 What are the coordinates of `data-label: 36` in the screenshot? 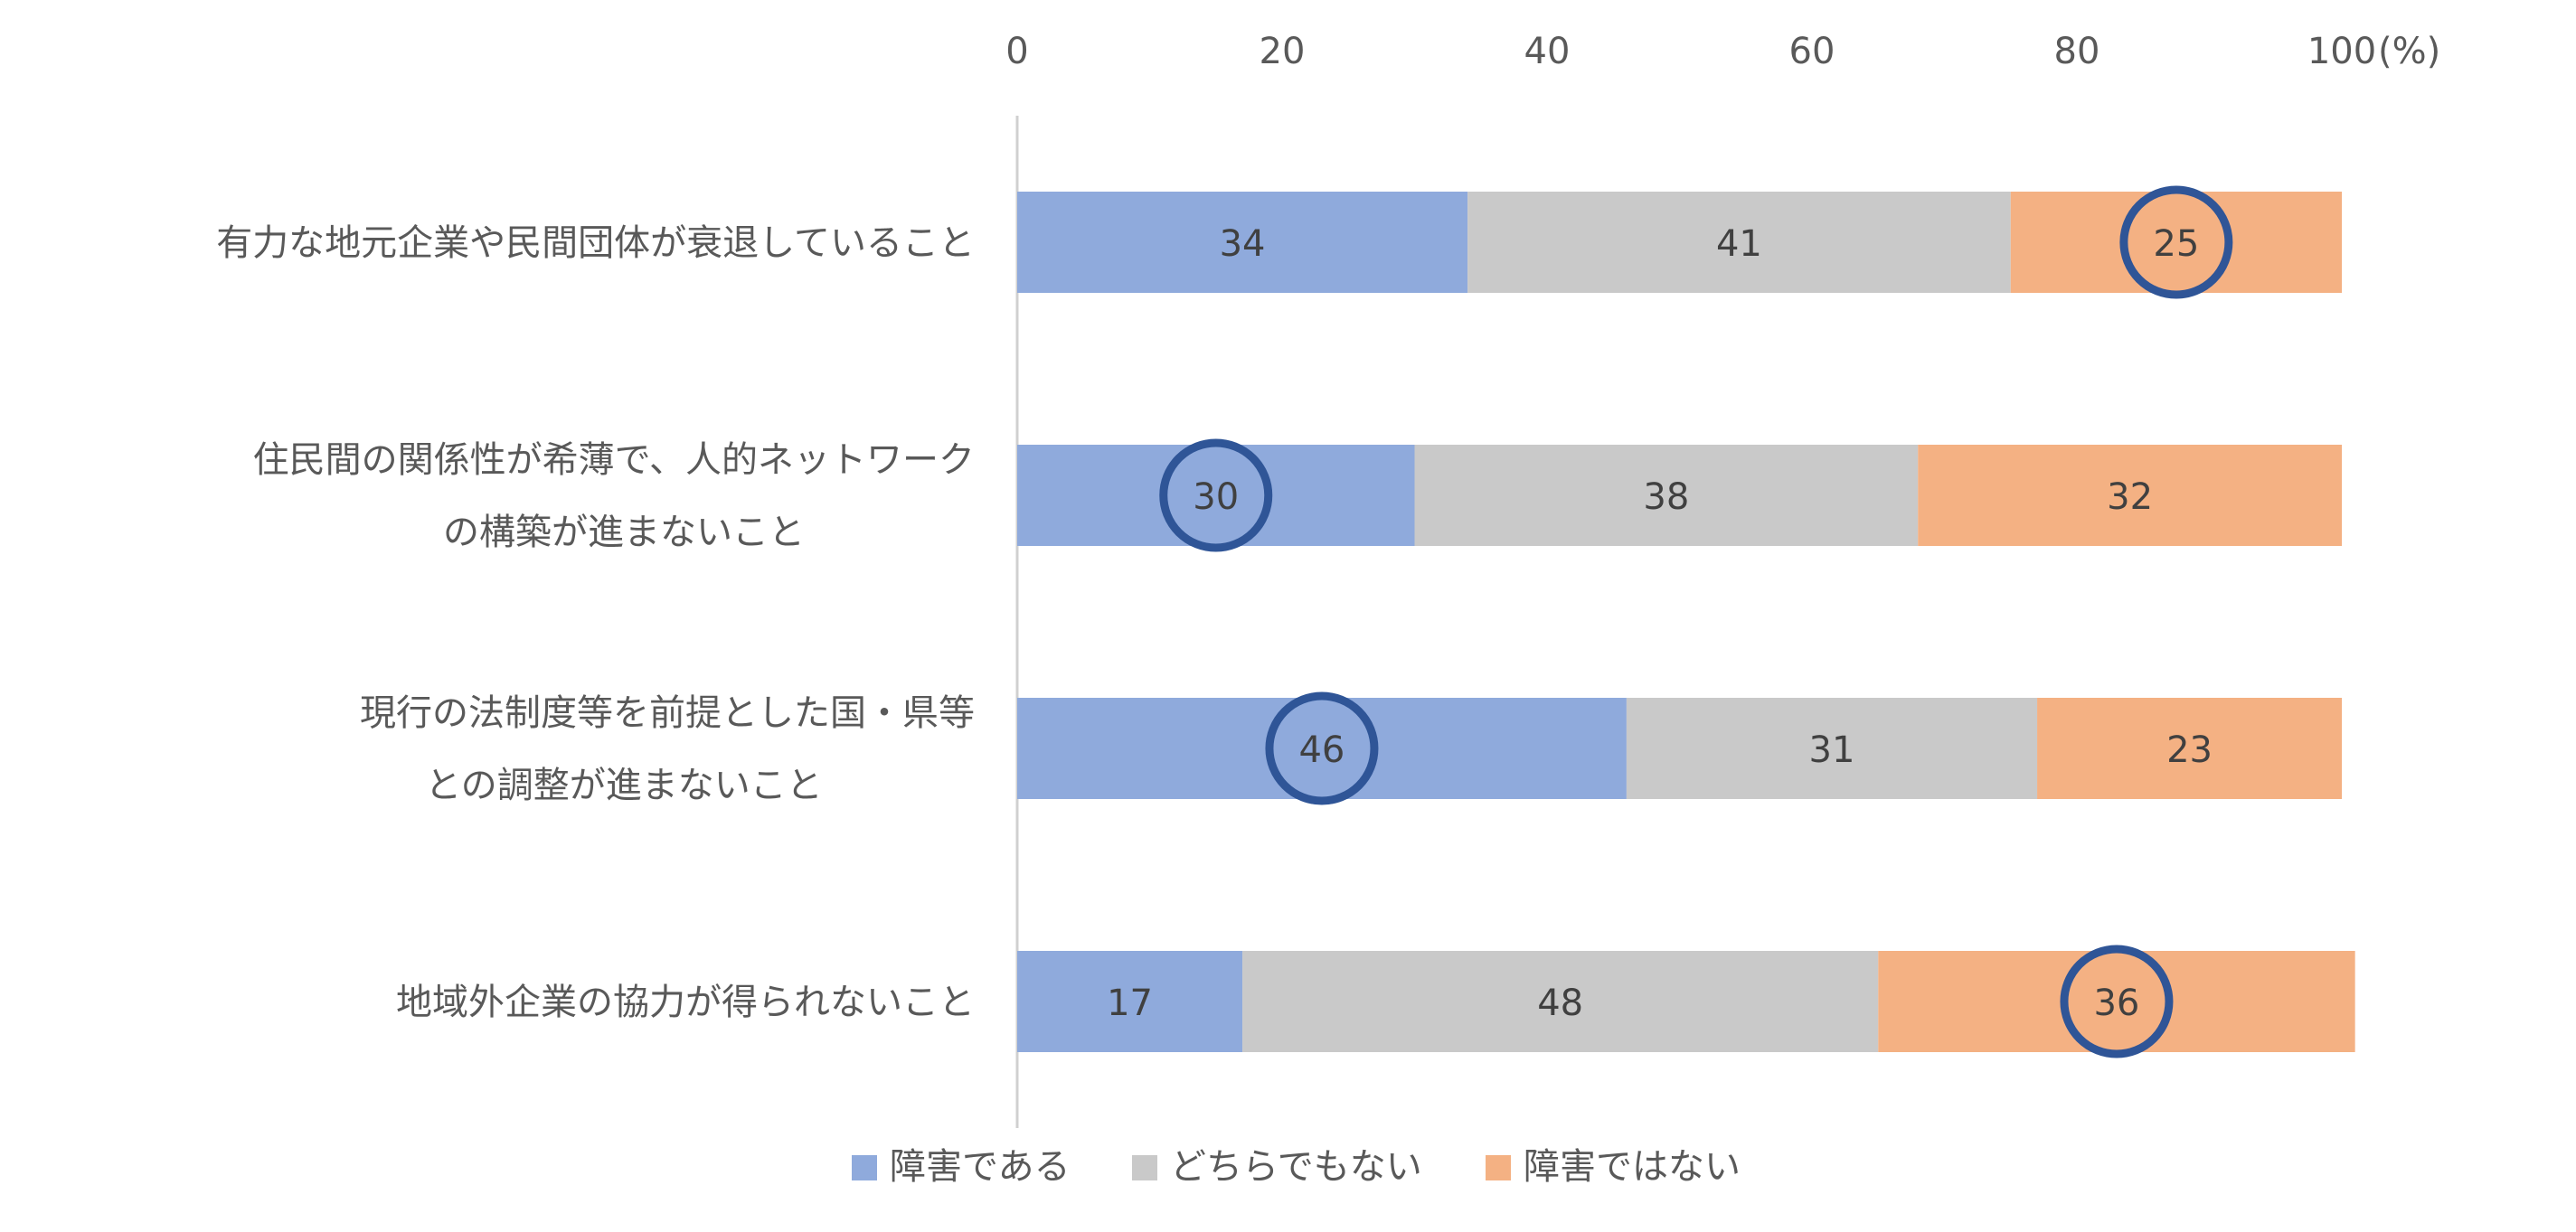 It's located at (2116, 1004).